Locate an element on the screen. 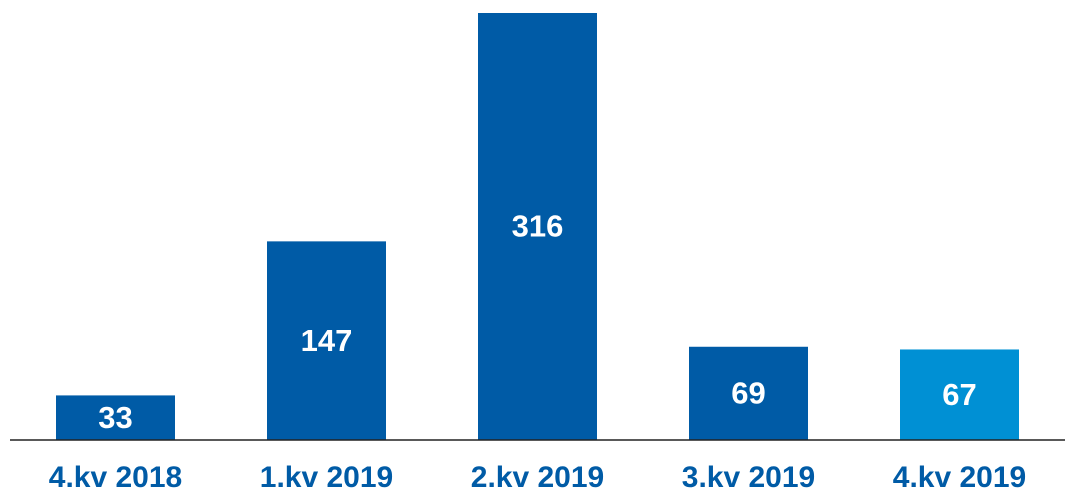  data-label: 33 is located at coordinates (115, 417).